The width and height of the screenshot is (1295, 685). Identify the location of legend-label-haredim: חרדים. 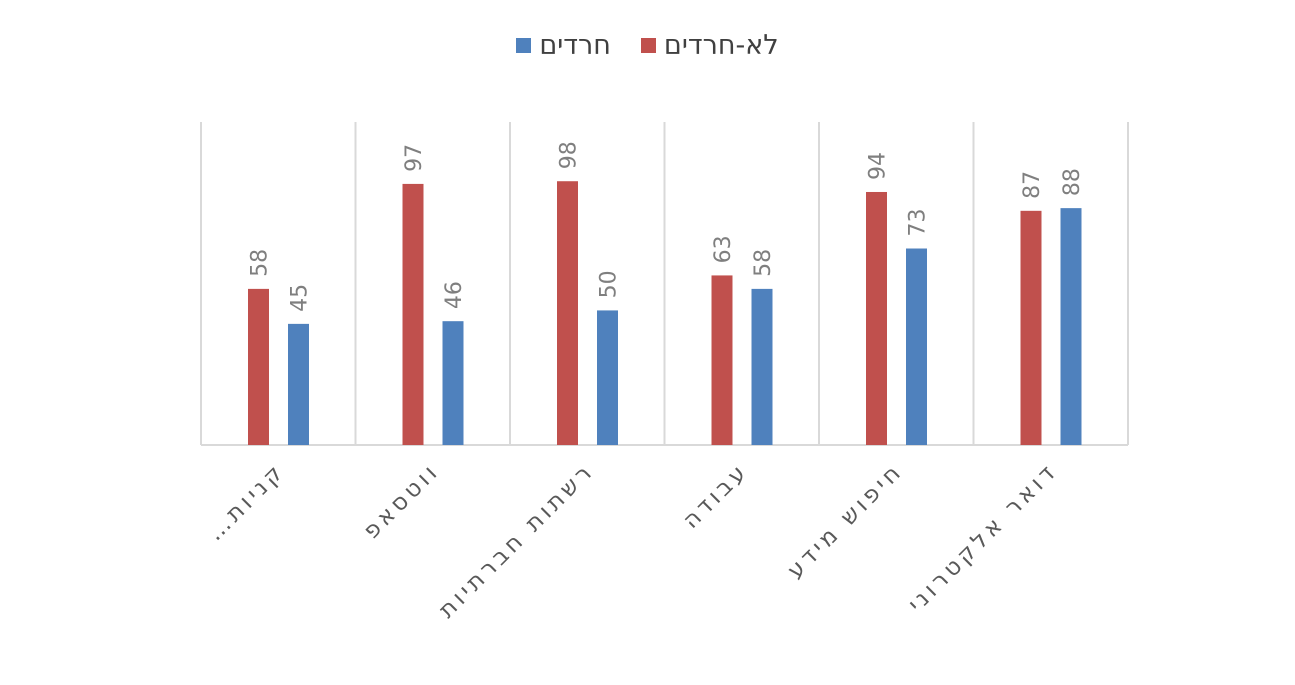
(575, 45).